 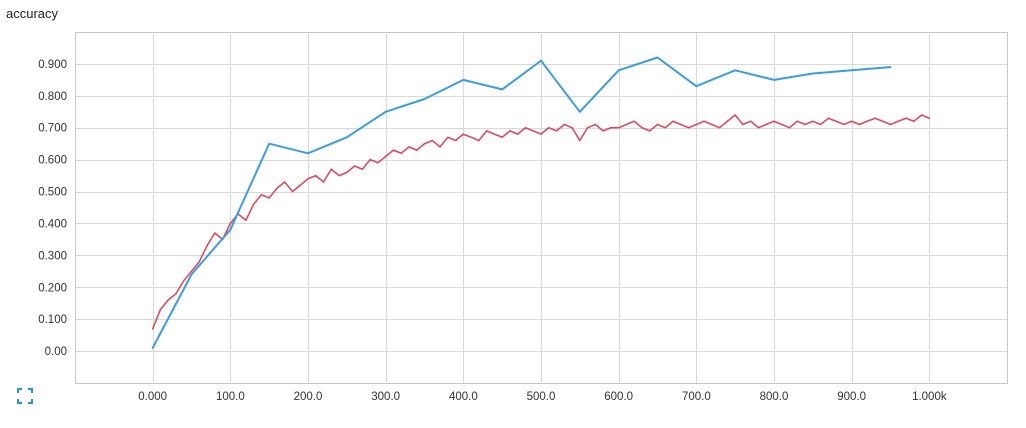 I want to click on x-tick-label: 100.0, so click(x=230, y=397).